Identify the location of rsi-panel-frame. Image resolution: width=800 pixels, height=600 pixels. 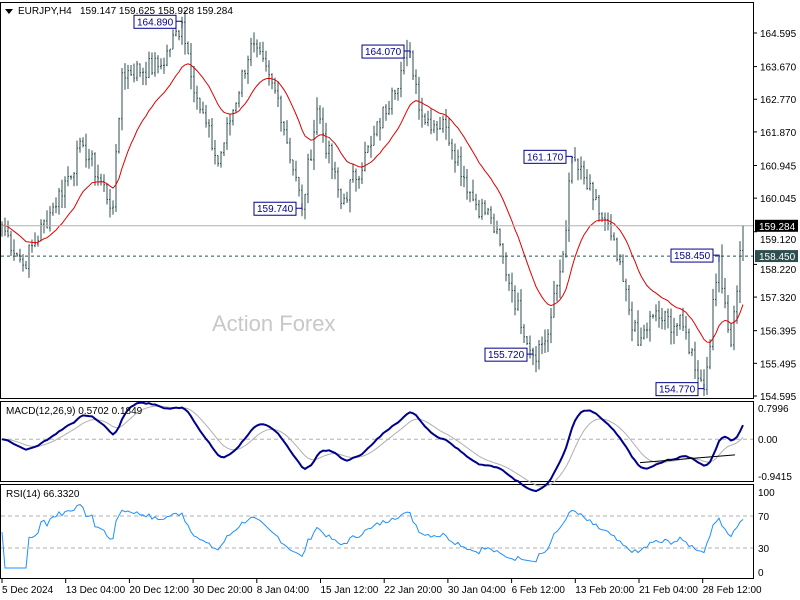
(377, 531).